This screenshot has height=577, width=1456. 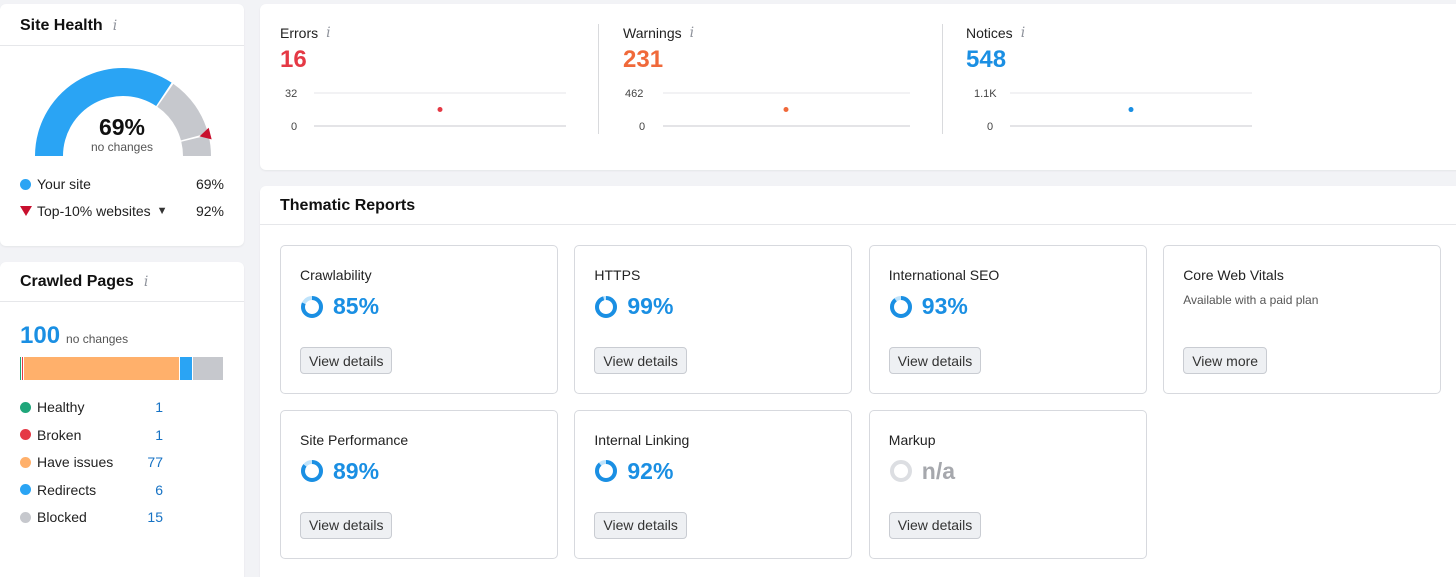 What do you see at coordinates (75, 462) in the screenshot?
I see `crawled-row-label: Have issues` at bounding box center [75, 462].